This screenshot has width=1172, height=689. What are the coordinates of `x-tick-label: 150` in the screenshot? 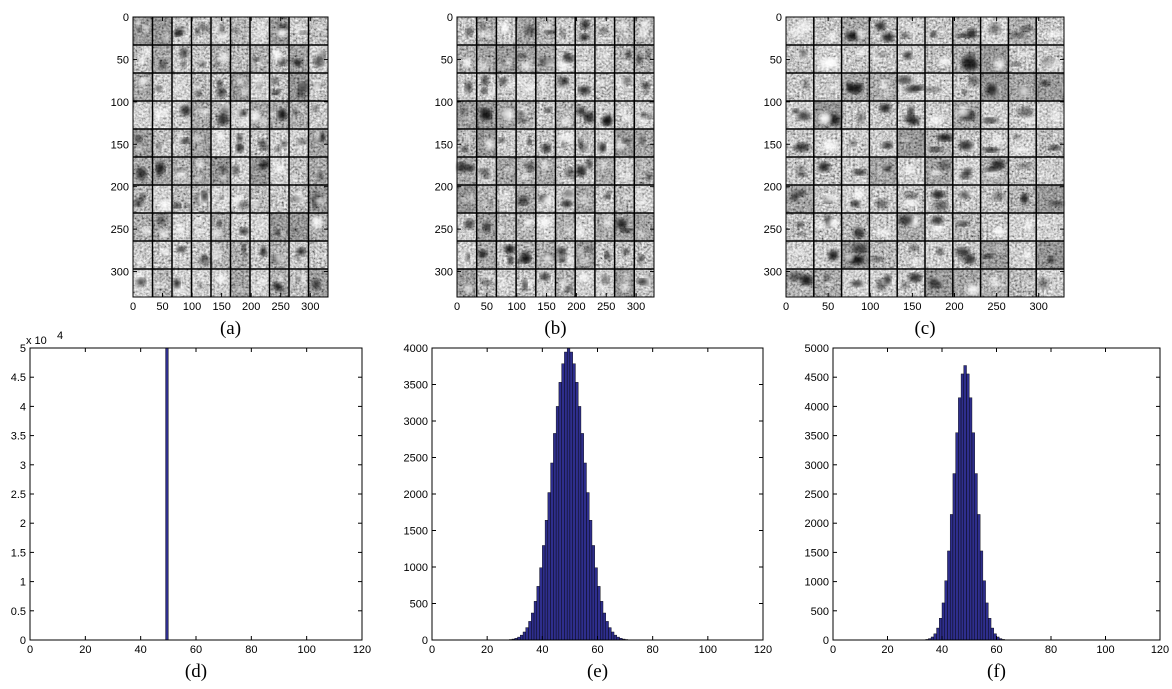 It's located at (221, 307).